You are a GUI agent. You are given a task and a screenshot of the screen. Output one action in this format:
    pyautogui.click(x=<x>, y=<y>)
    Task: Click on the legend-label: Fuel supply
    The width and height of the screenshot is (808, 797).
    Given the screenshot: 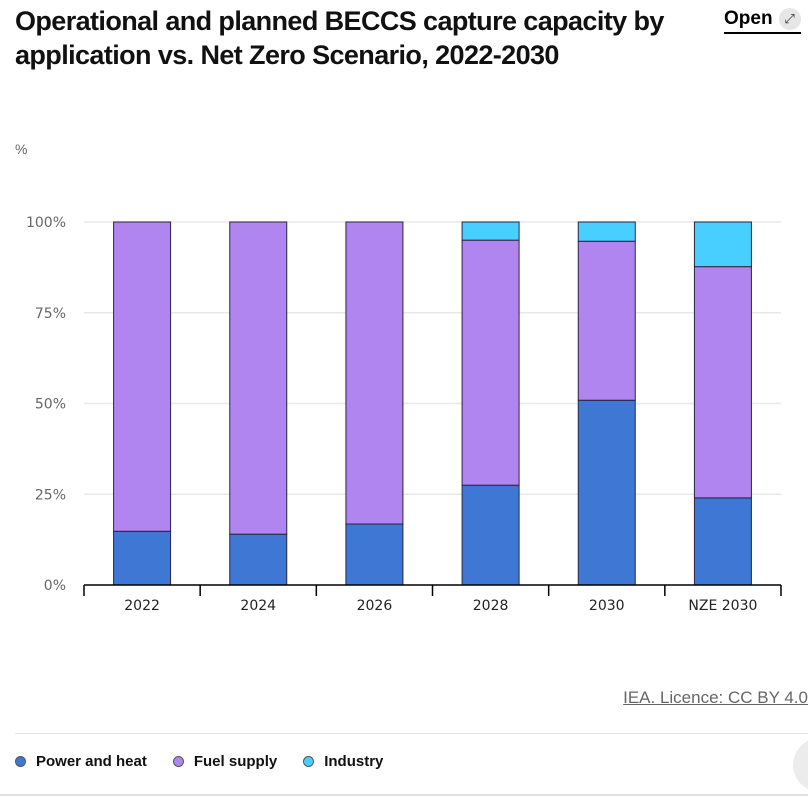 What is the action you would take?
    pyautogui.click(x=235, y=761)
    